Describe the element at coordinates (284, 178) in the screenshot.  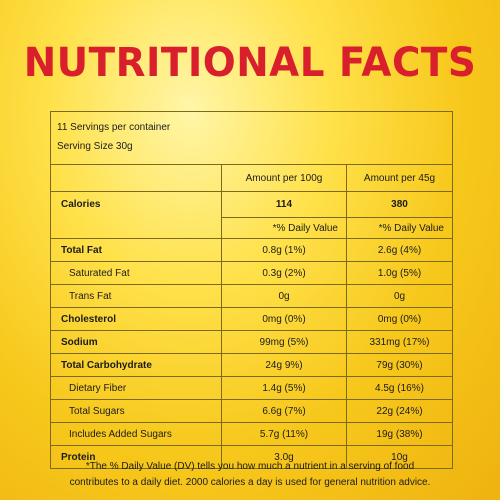
I see `column-header-per-100g: Amount per 100g` at that location.